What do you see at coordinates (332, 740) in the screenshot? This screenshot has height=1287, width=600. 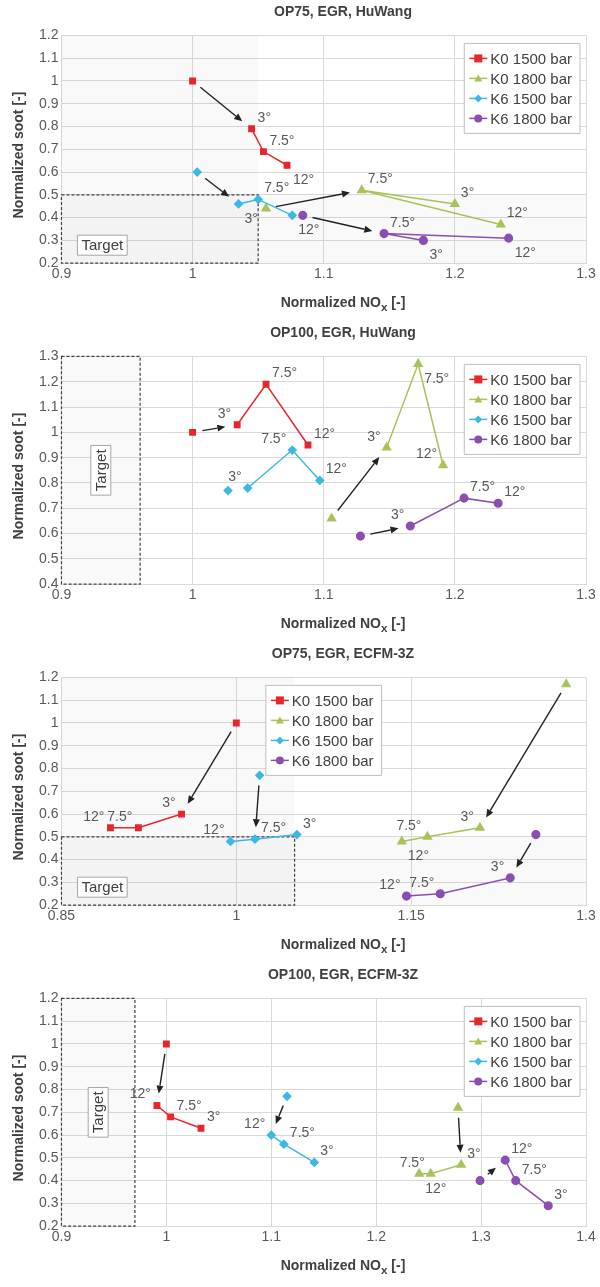 I see `legend-label: K6 1500 bar` at bounding box center [332, 740].